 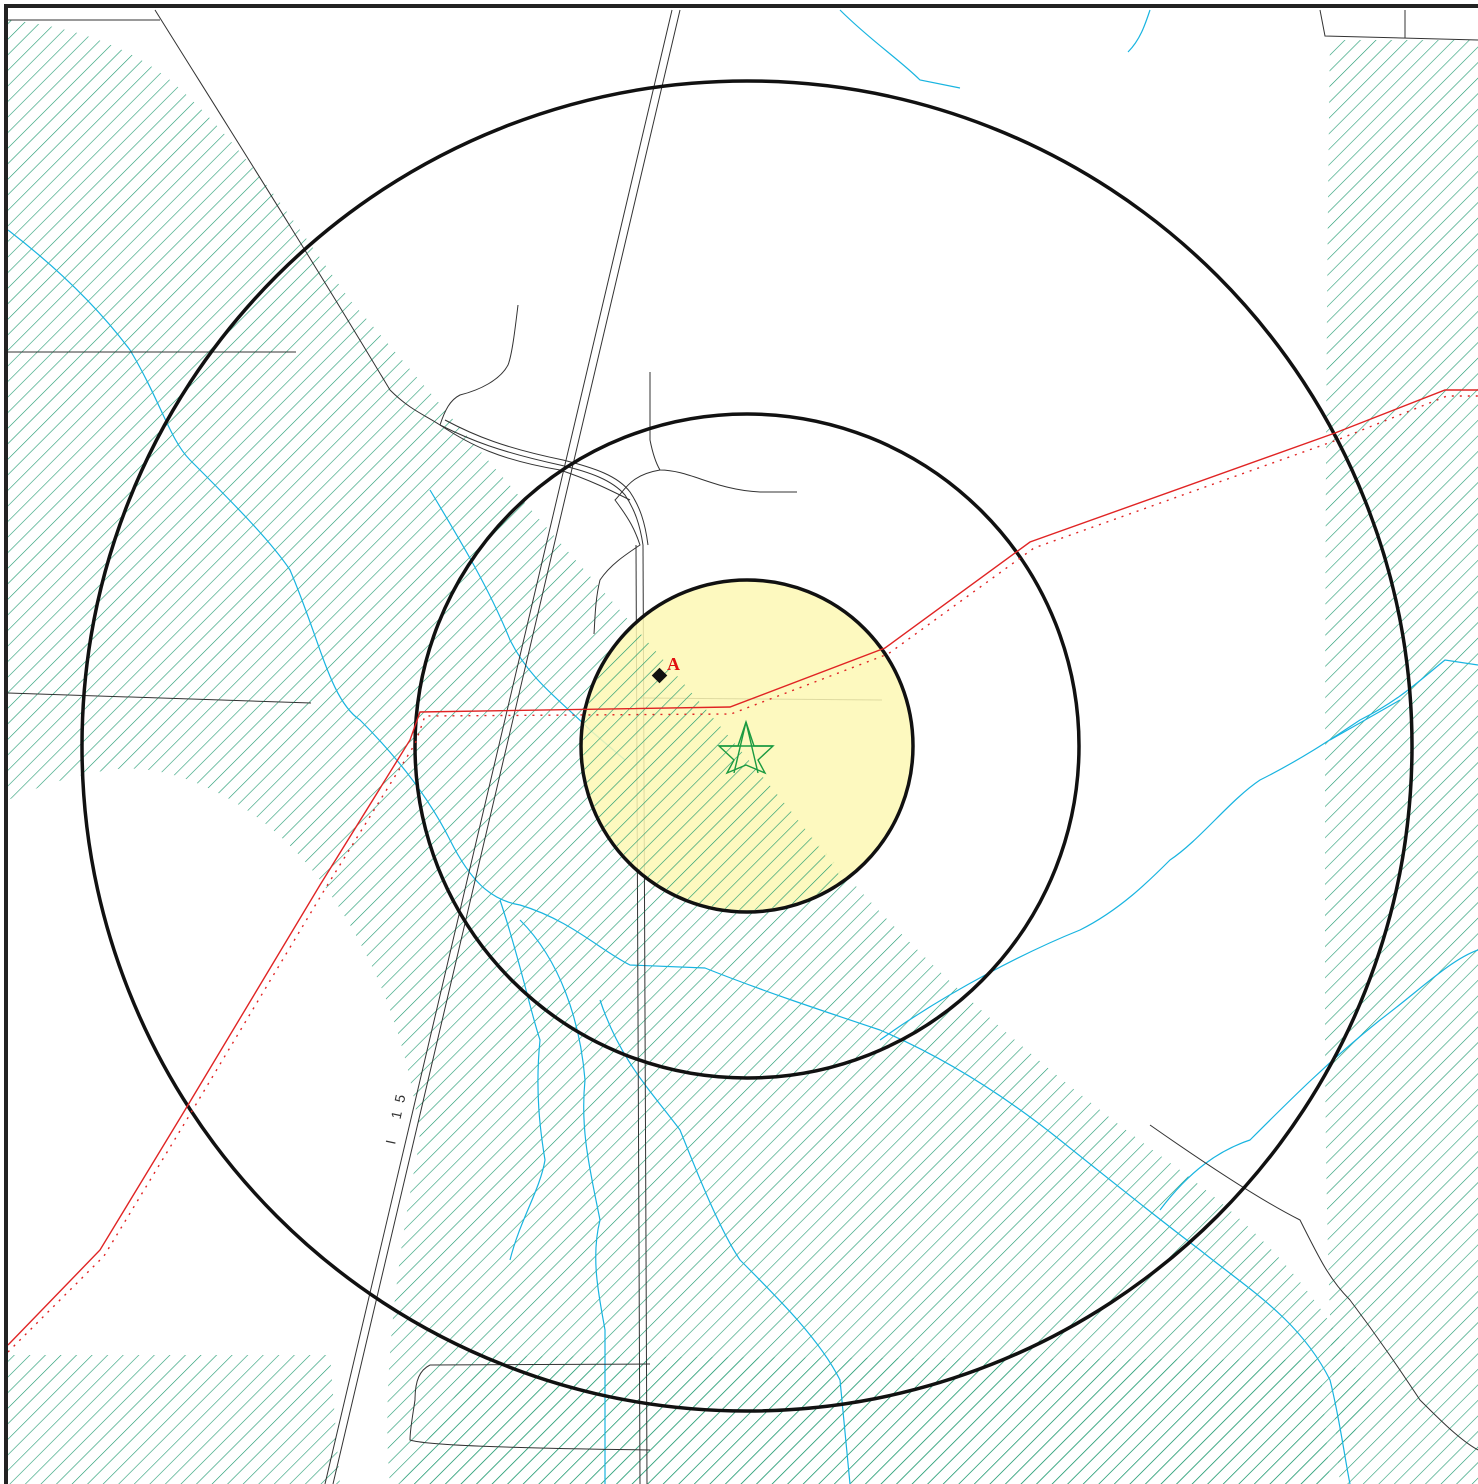 What do you see at coordinates (396, 1114) in the screenshot?
I see `highway-label: I 15` at bounding box center [396, 1114].